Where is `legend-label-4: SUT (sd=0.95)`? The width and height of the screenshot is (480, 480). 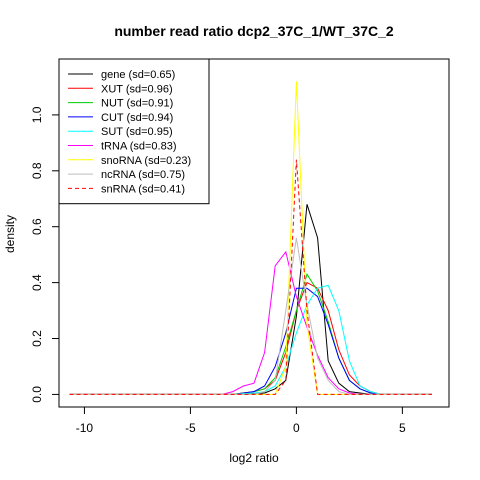 legend-label-4: SUT (sd=0.95) is located at coordinates (137, 132).